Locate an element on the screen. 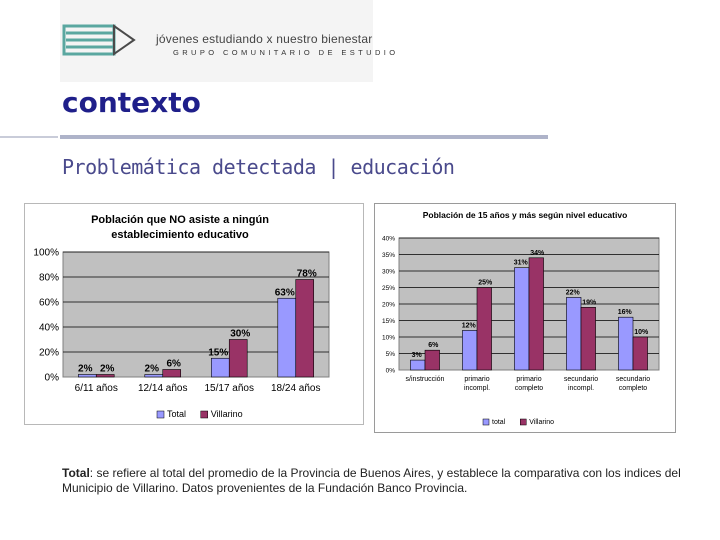 The image size is (720, 540). y-tick-label: 30% is located at coordinates (388, 271).